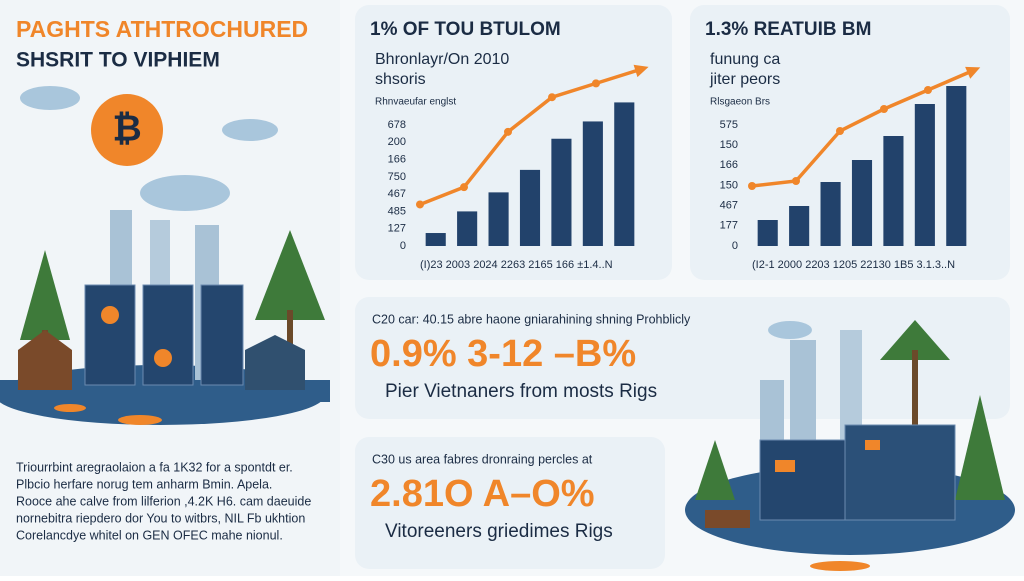 This screenshot has width=1024, height=581. I want to click on chart-title: 1.3% REATUIB BM, so click(788, 29).